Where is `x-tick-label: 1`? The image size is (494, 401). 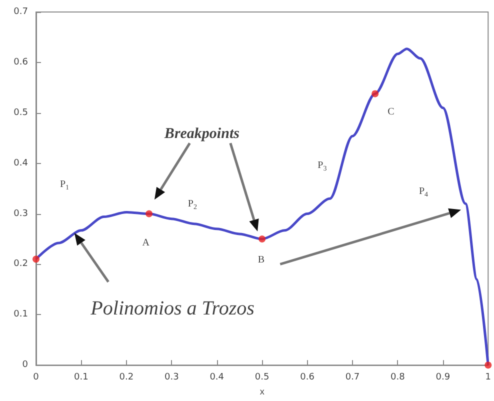 x-tick-label: 1 is located at coordinates (488, 377).